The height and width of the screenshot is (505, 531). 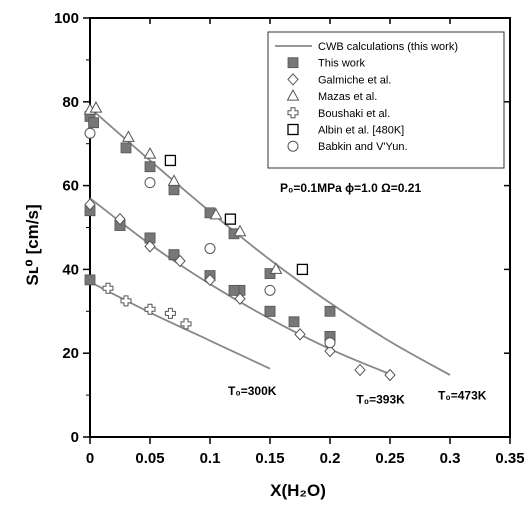 What do you see at coordinates (75, 437) in the screenshot?
I see `y-tick-label: 0` at bounding box center [75, 437].